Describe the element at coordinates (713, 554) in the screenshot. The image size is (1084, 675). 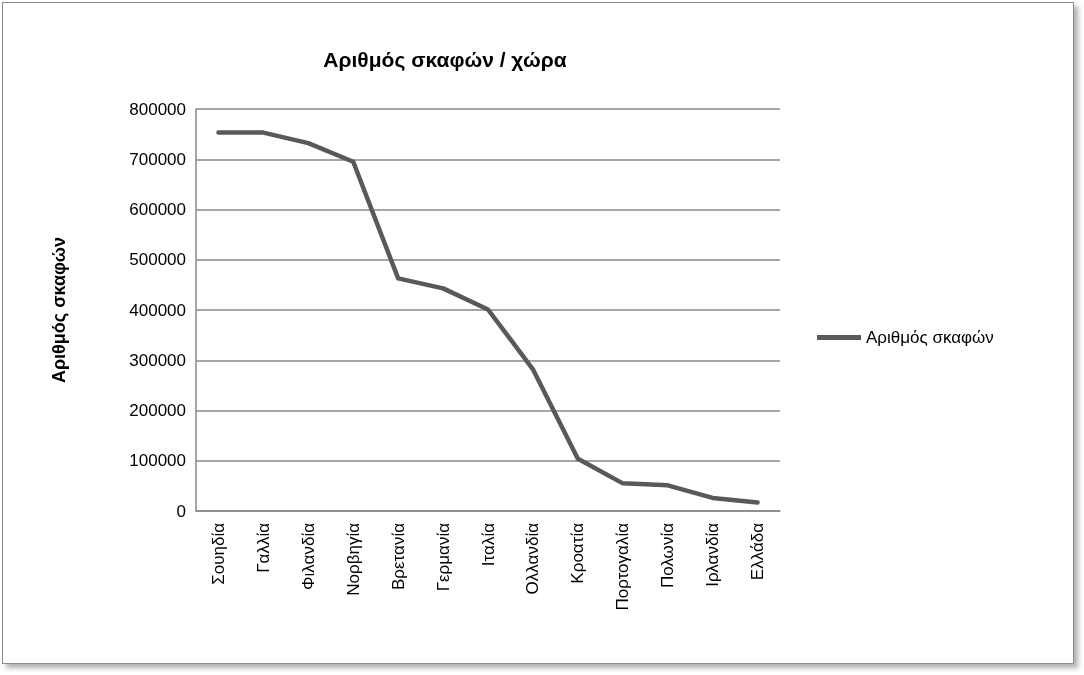
I see `x-tick-label: Ιρλανδία` at that location.